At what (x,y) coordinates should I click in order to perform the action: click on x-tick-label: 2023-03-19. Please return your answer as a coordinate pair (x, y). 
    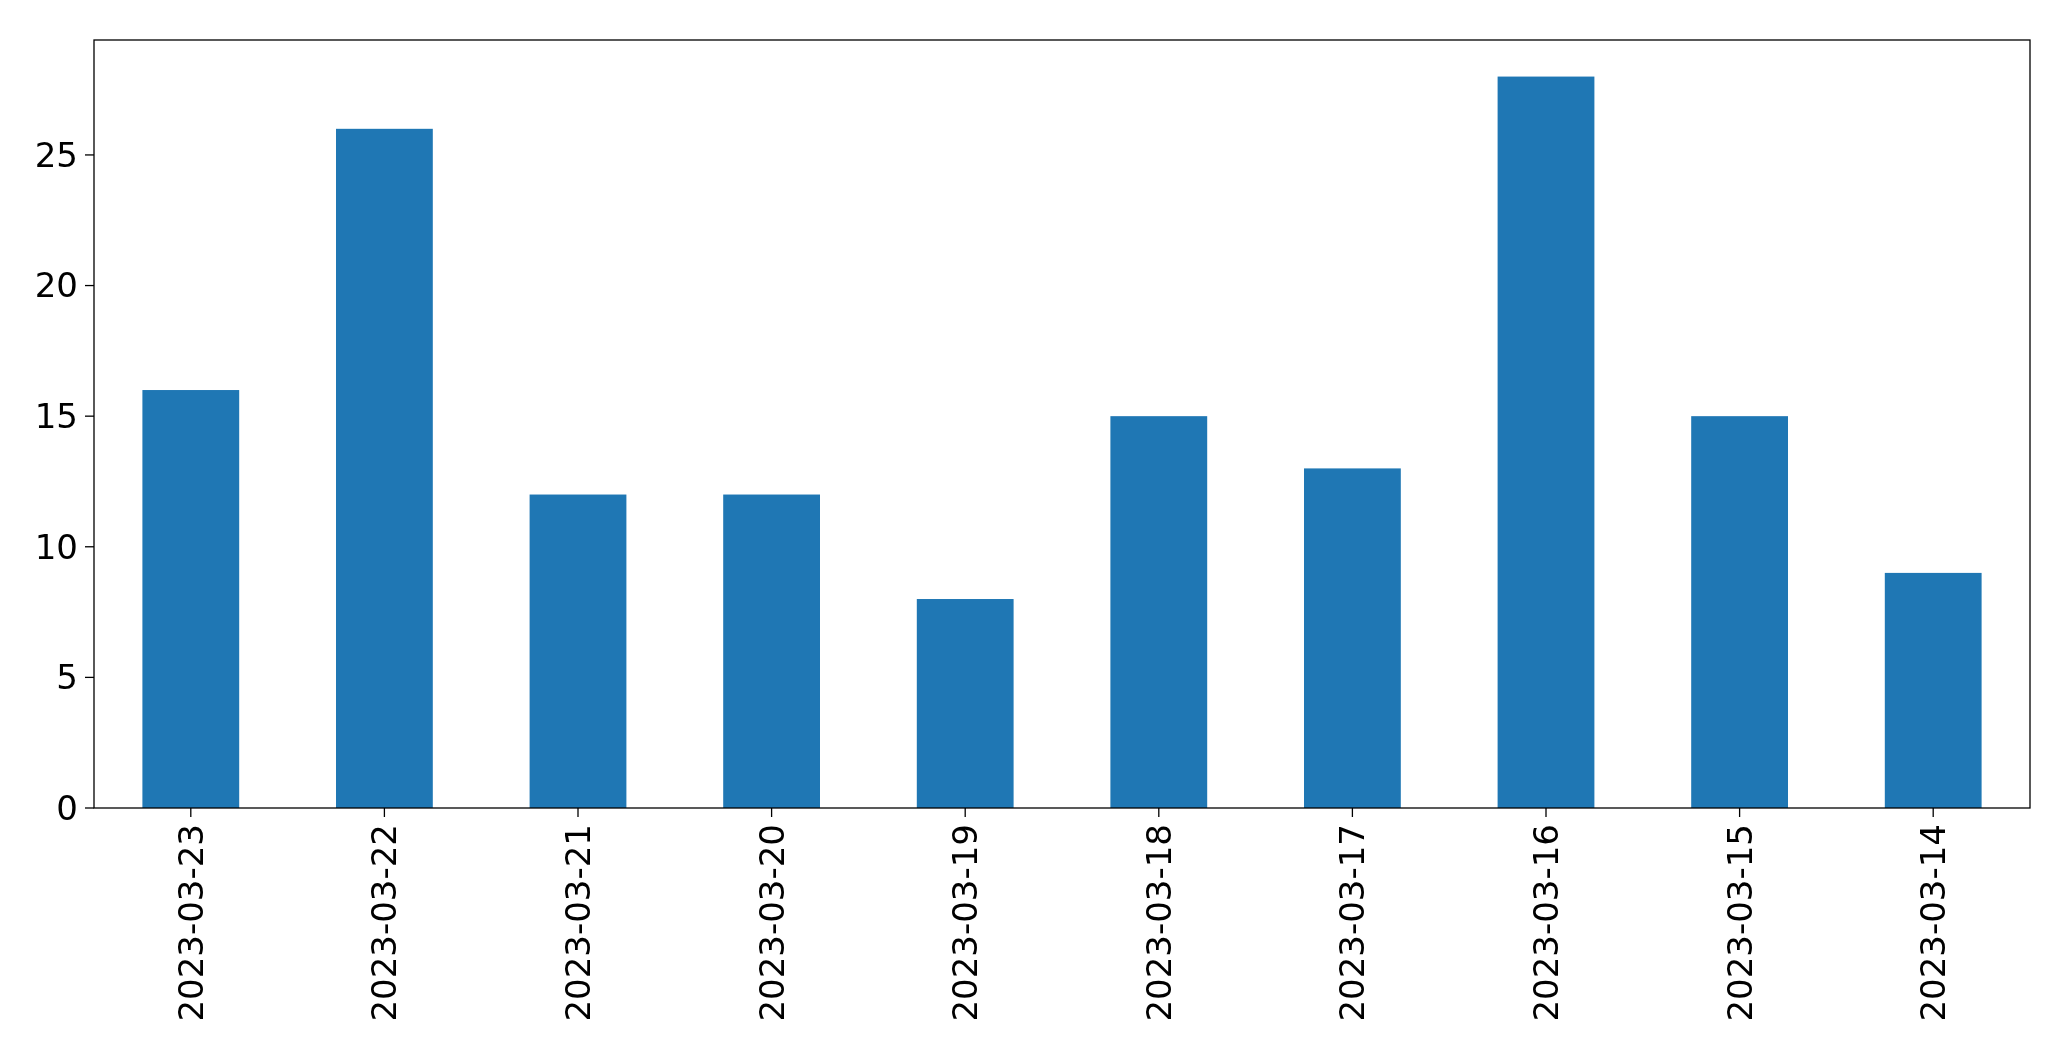
    Looking at the image, I should click on (965, 923).